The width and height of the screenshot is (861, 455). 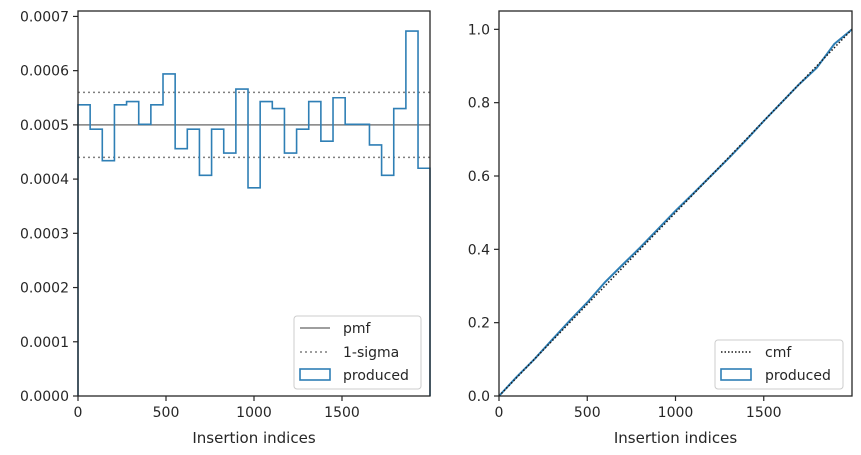 I want to click on y-tick-label: 0.0, so click(x=479, y=397).